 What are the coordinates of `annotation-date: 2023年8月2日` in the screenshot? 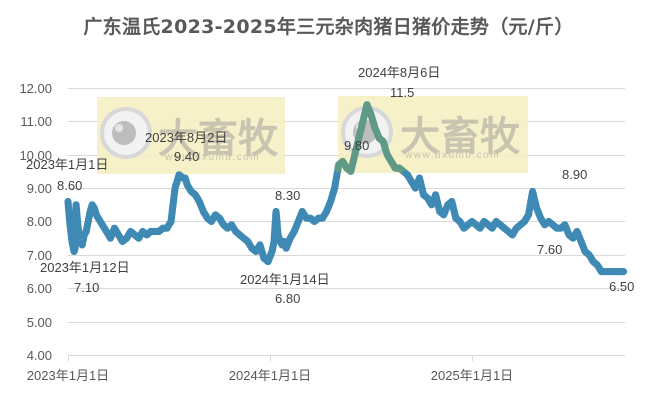 It's located at (186, 137).